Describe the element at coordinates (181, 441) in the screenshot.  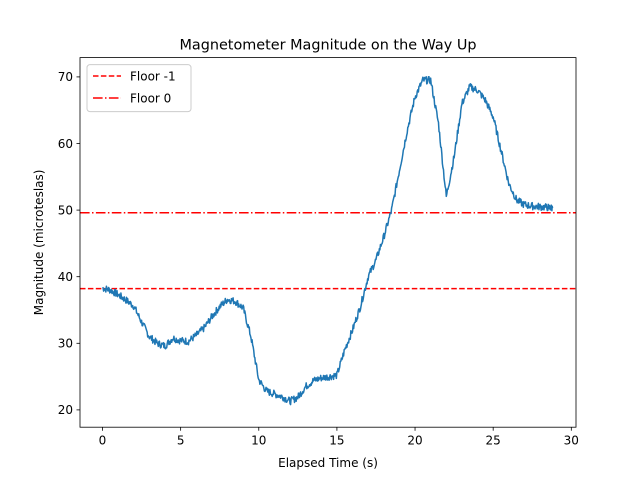
I see `x-tick-label: 5` at that location.